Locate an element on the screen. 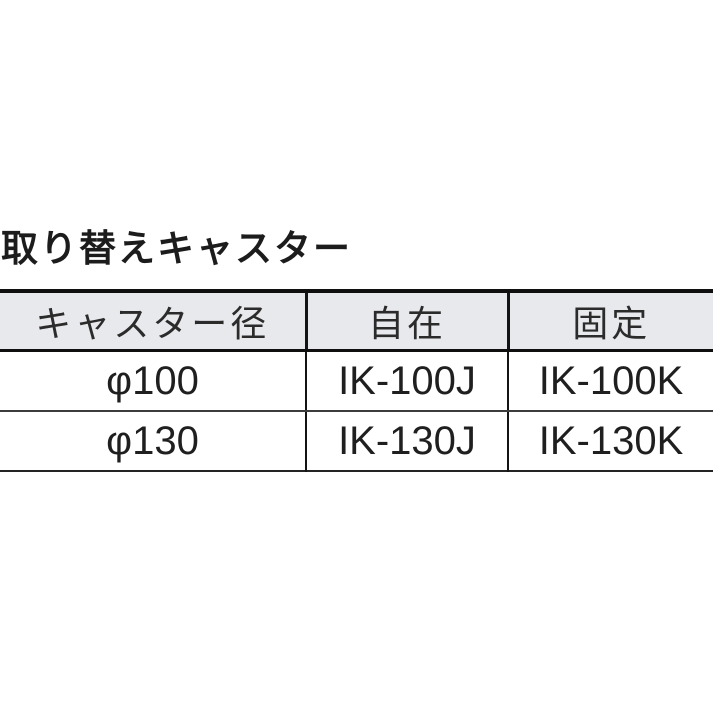  column-header-swivel: 自在 is located at coordinates (408, 321).